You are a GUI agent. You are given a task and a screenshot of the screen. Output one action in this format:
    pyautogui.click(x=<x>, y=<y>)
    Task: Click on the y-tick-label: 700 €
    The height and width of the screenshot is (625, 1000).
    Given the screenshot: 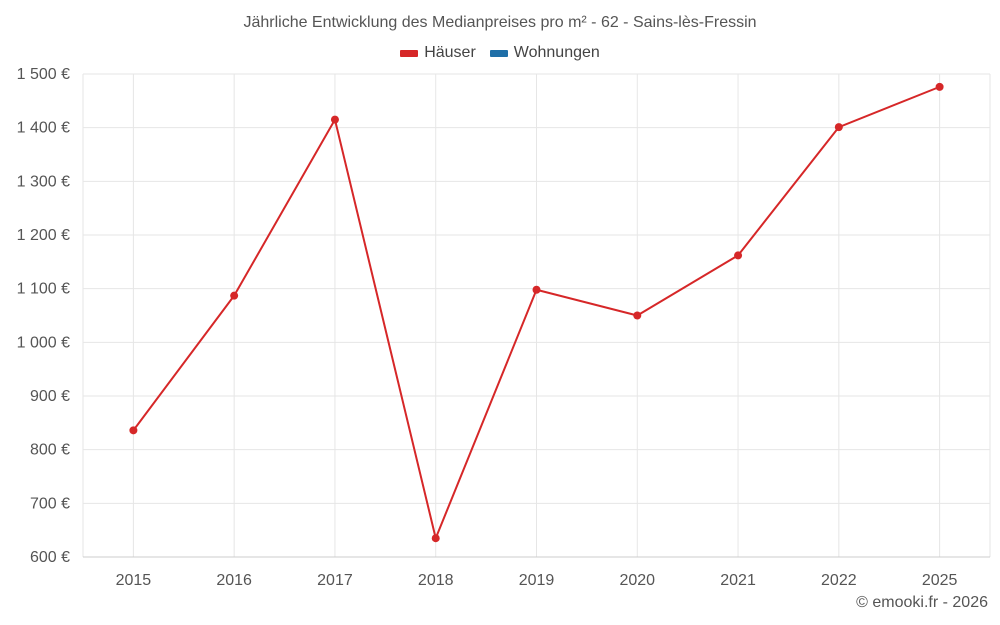 What is the action you would take?
    pyautogui.click(x=50, y=503)
    